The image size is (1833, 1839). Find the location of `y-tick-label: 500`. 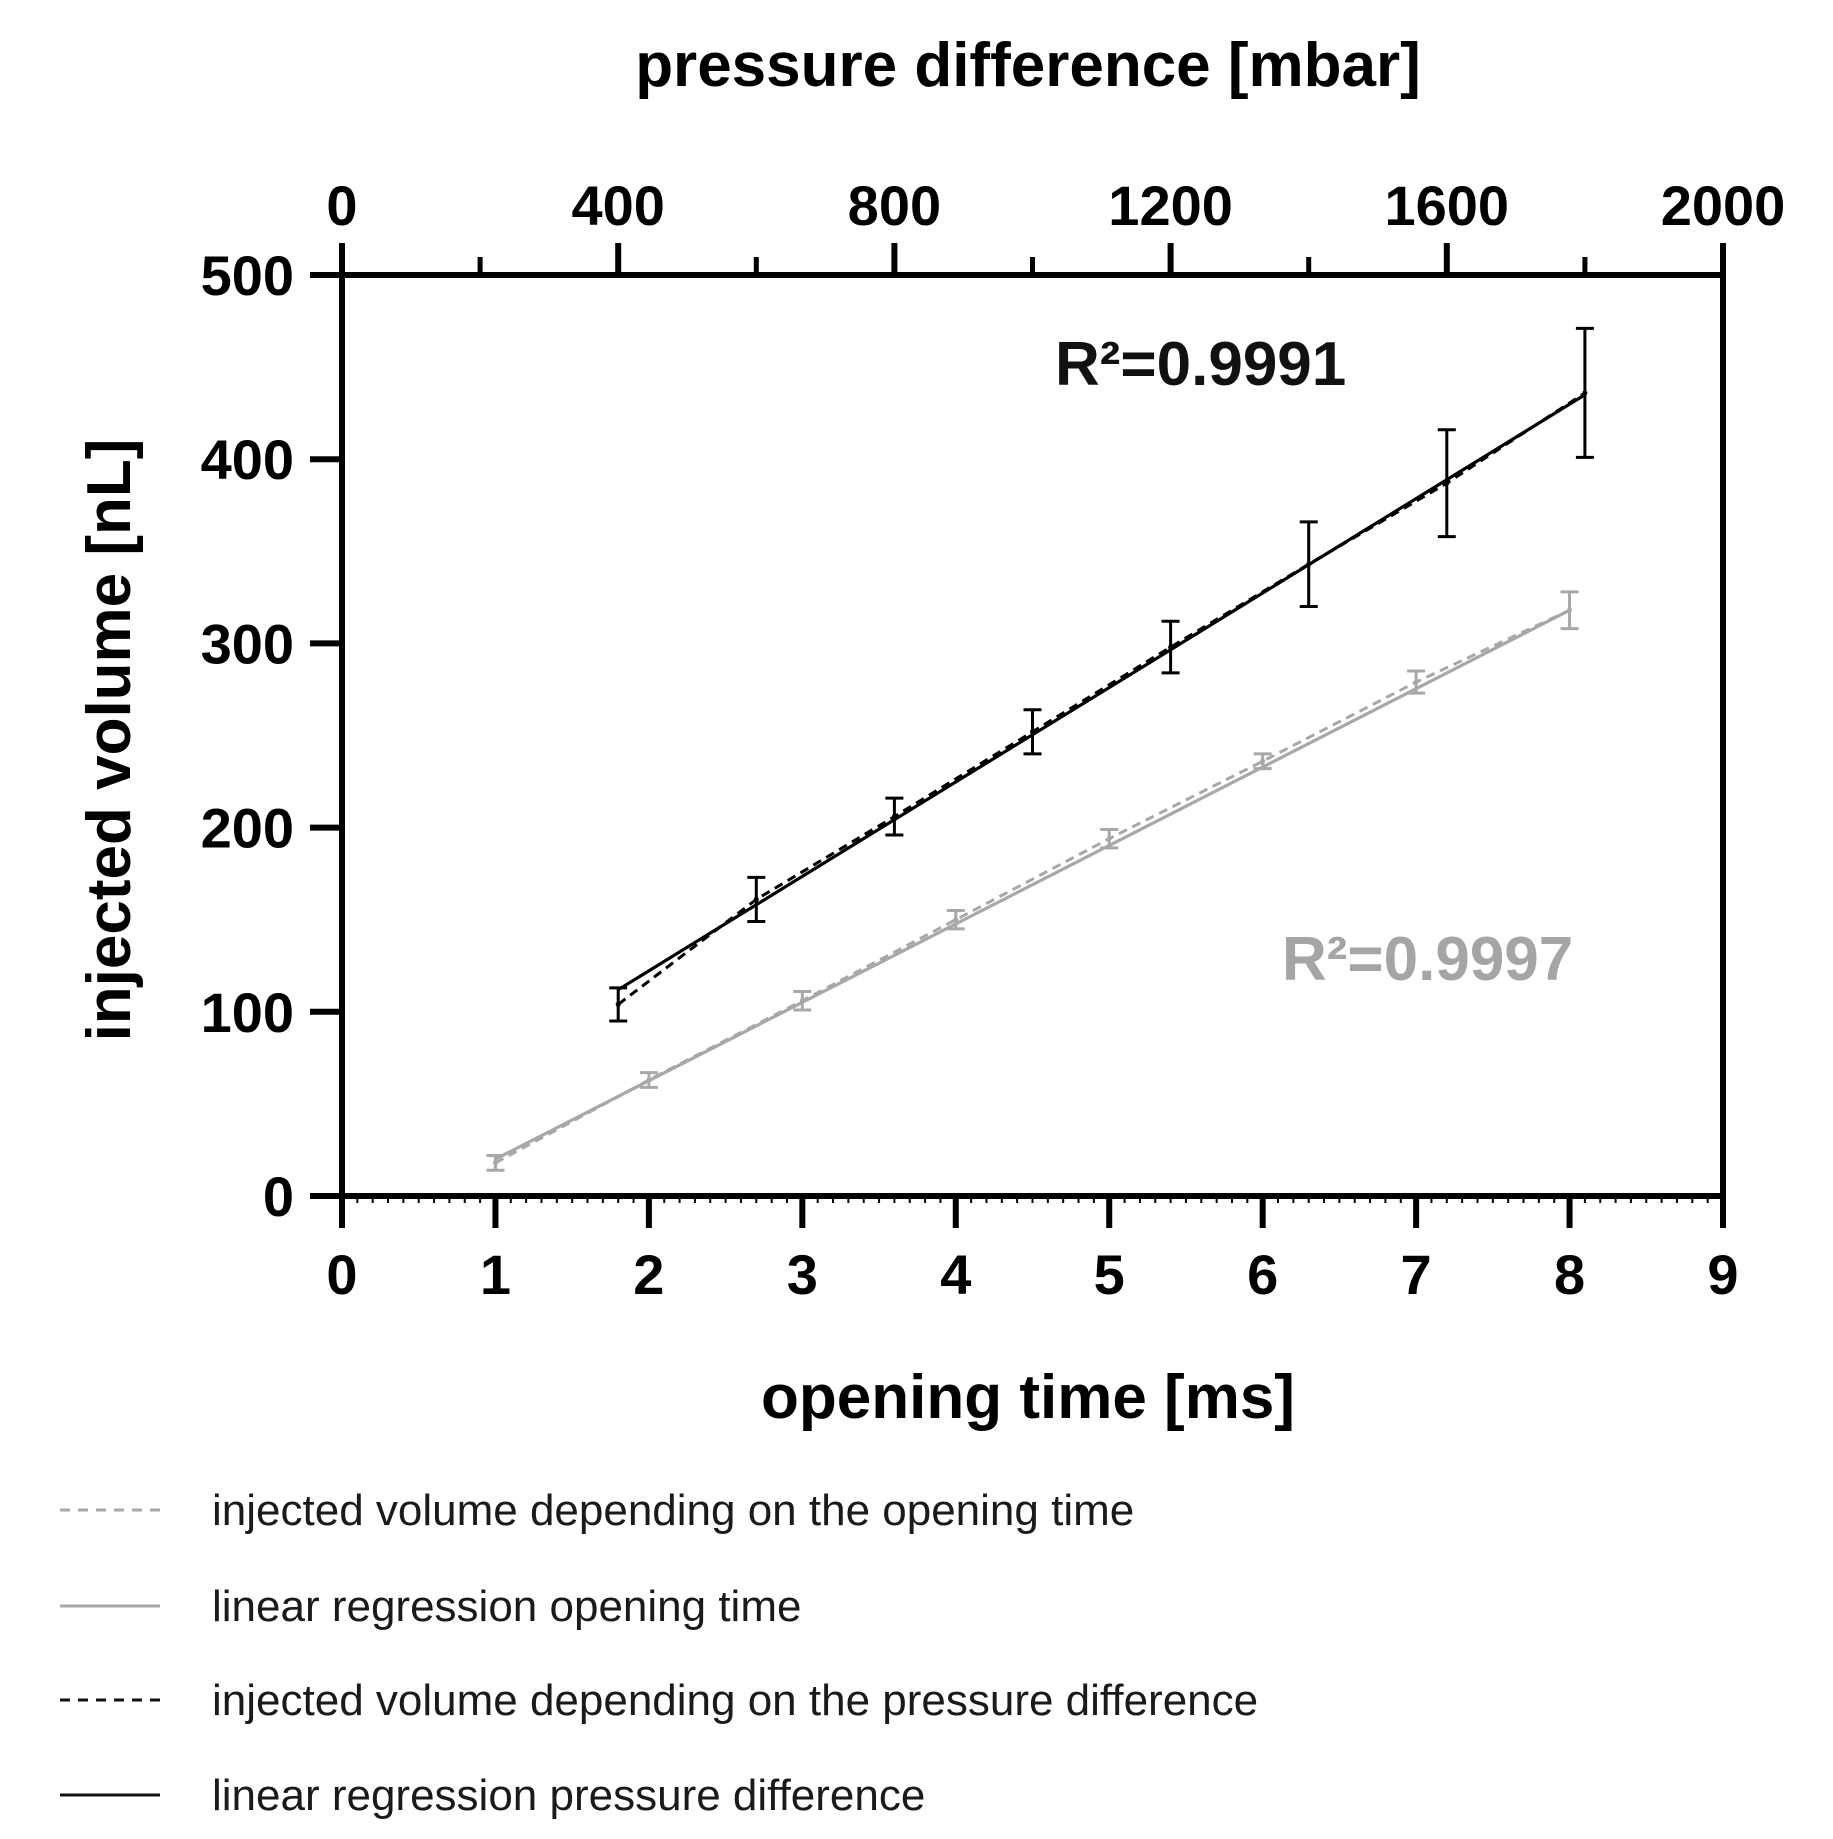

y-tick-label: 500 is located at coordinates (247, 275).